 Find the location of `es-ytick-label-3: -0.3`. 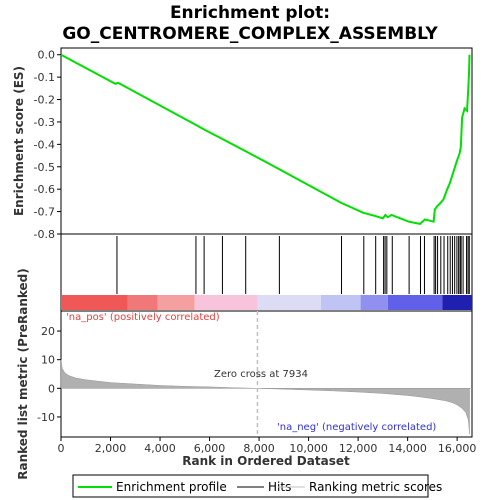

es-ytick-label-3: -0.3 is located at coordinates (44, 122).